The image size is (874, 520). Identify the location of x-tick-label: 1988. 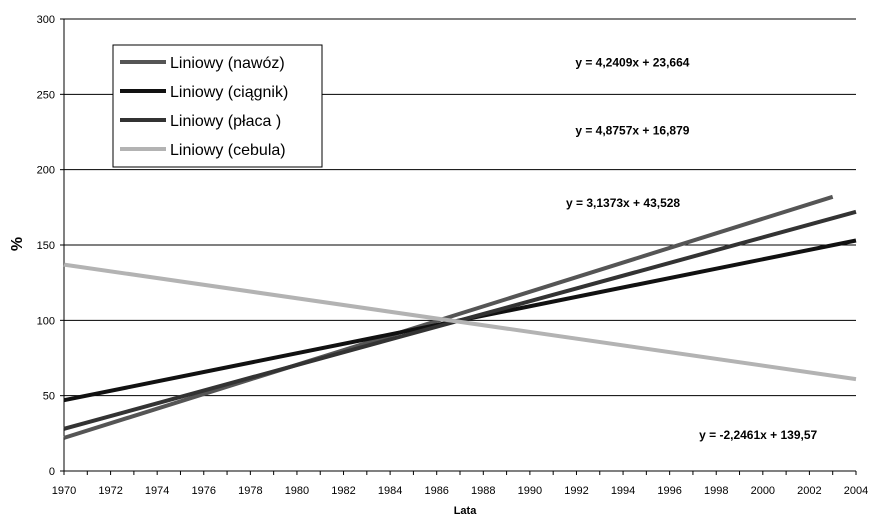
(483, 491).